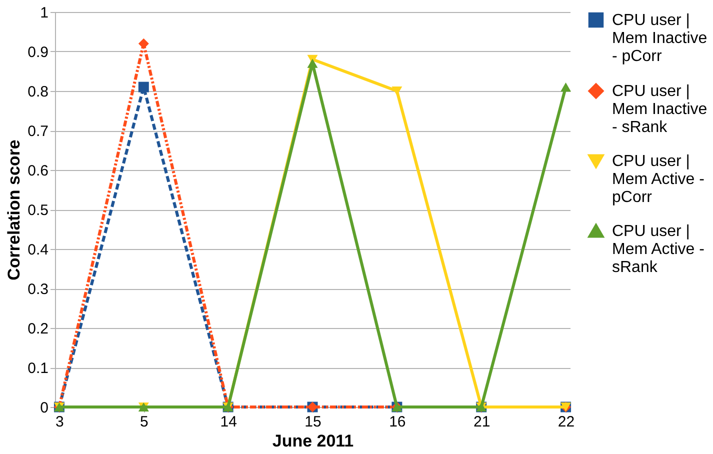 This screenshot has height=454, width=713. Describe the element at coordinates (482, 422) in the screenshot. I see `x-tick-label: 21` at that location.